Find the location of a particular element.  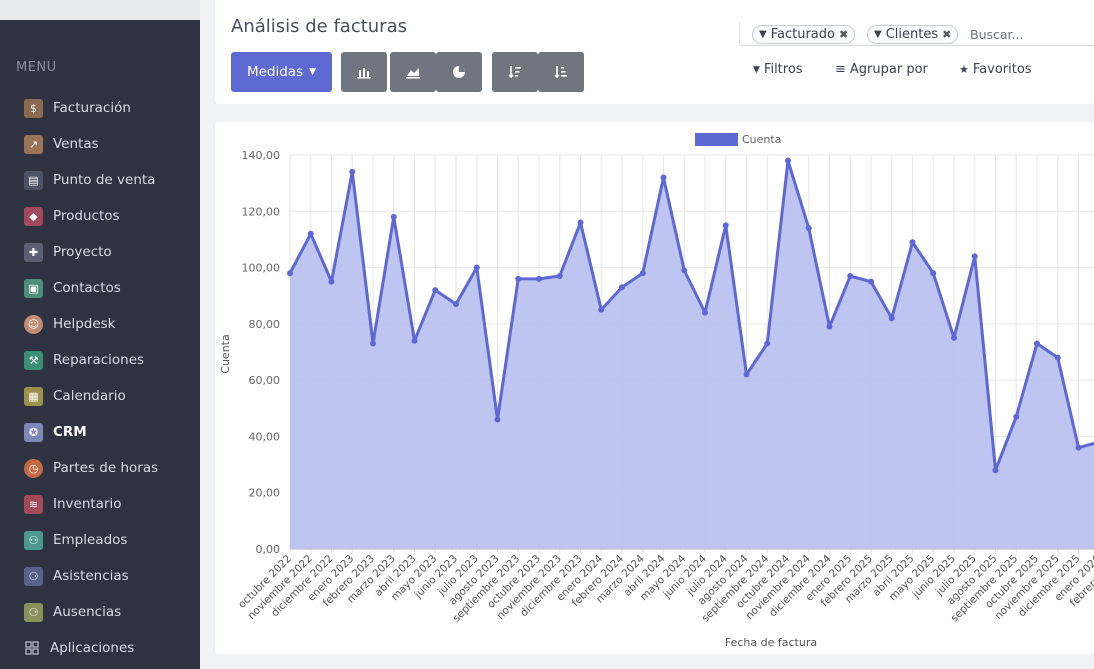

measures-label: Medidas is located at coordinates (275, 72).